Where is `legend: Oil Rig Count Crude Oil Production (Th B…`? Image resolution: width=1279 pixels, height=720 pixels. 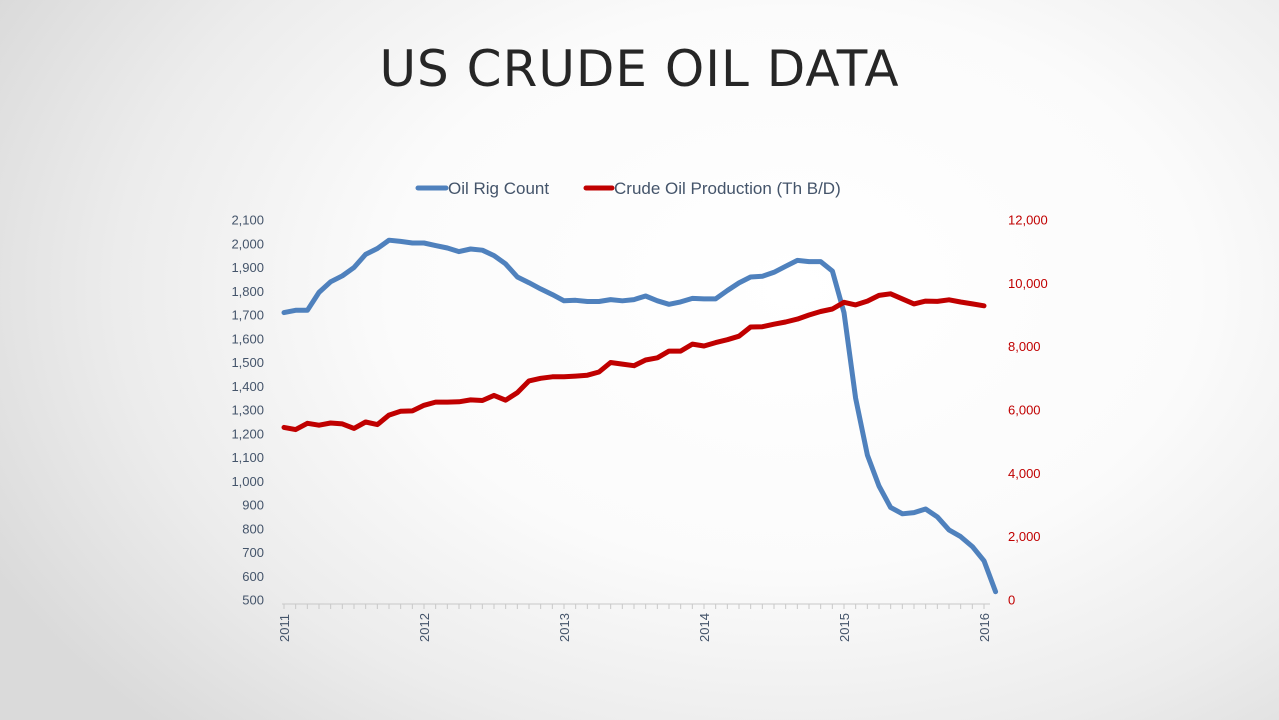
legend: Oil Rig Count Crude Oil Production (Th B… is located at coordinates (628, 188).